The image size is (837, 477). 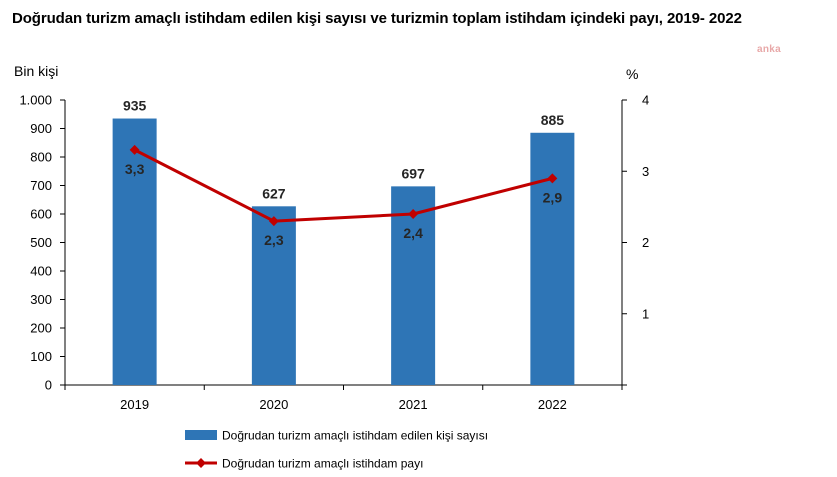 What do you see at coordinates (35, 100) in the screenshot?
I see `left-tick-label: 1.000` at bounding box center [35, 100].